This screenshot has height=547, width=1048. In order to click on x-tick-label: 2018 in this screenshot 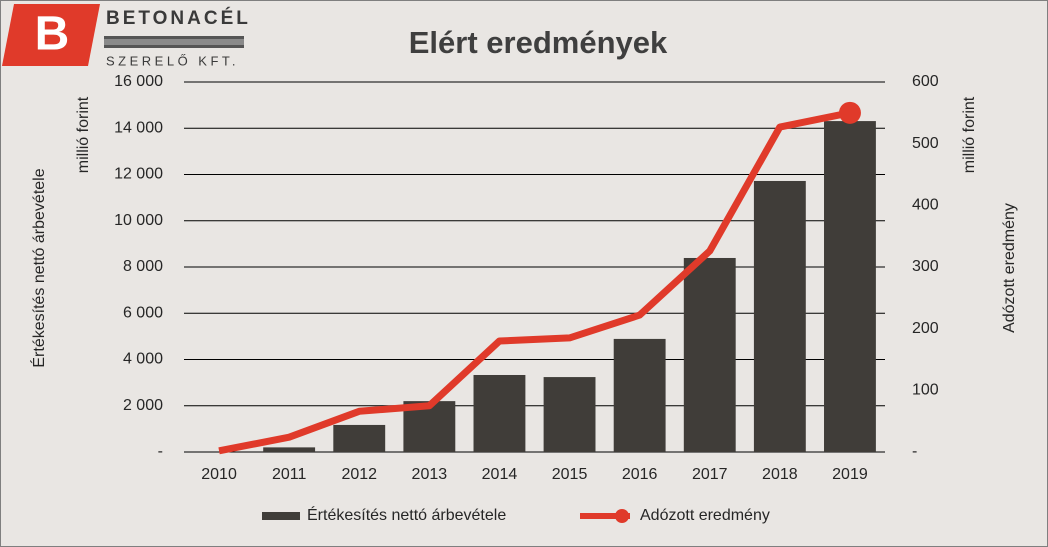, I will do `click(780, 474)`.